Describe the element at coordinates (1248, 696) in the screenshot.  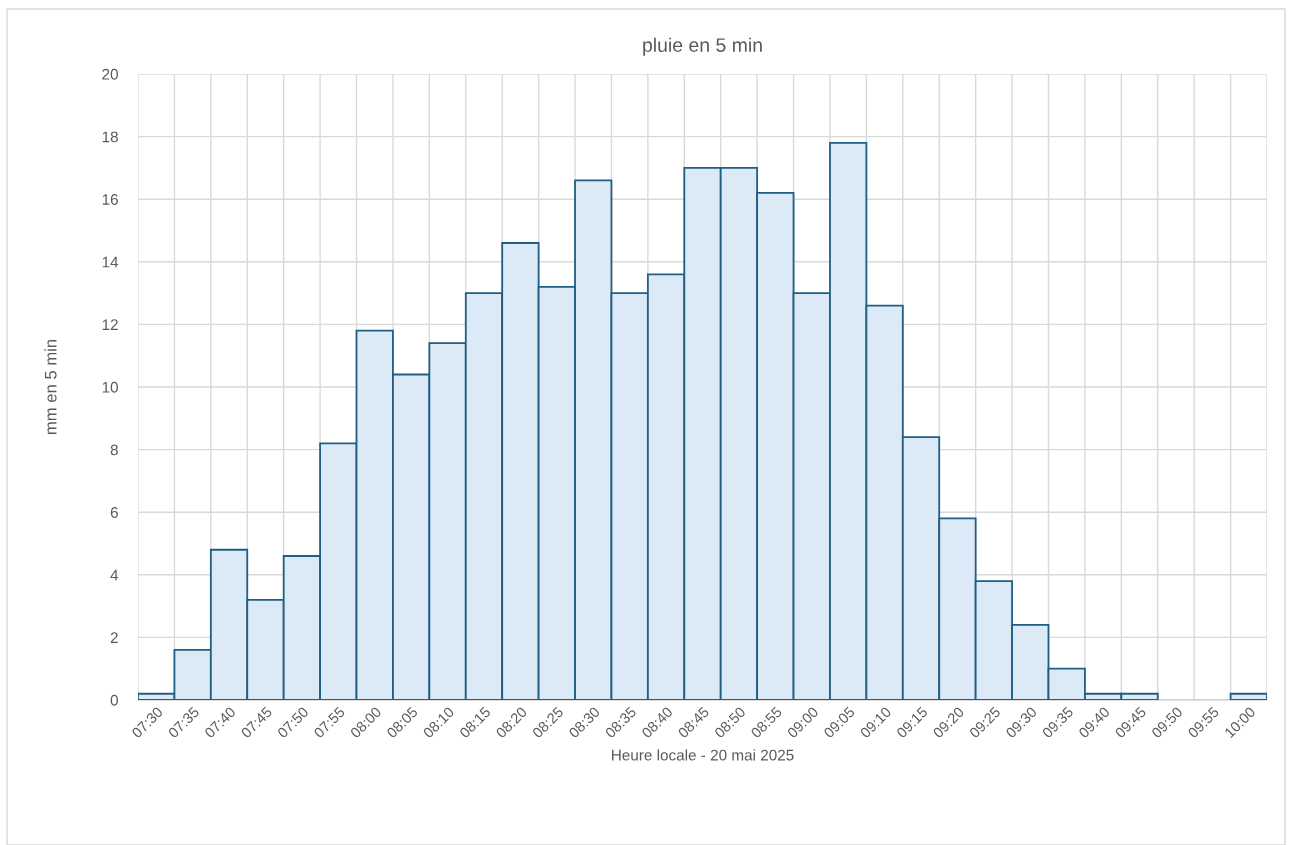
I see `bar` at that location.